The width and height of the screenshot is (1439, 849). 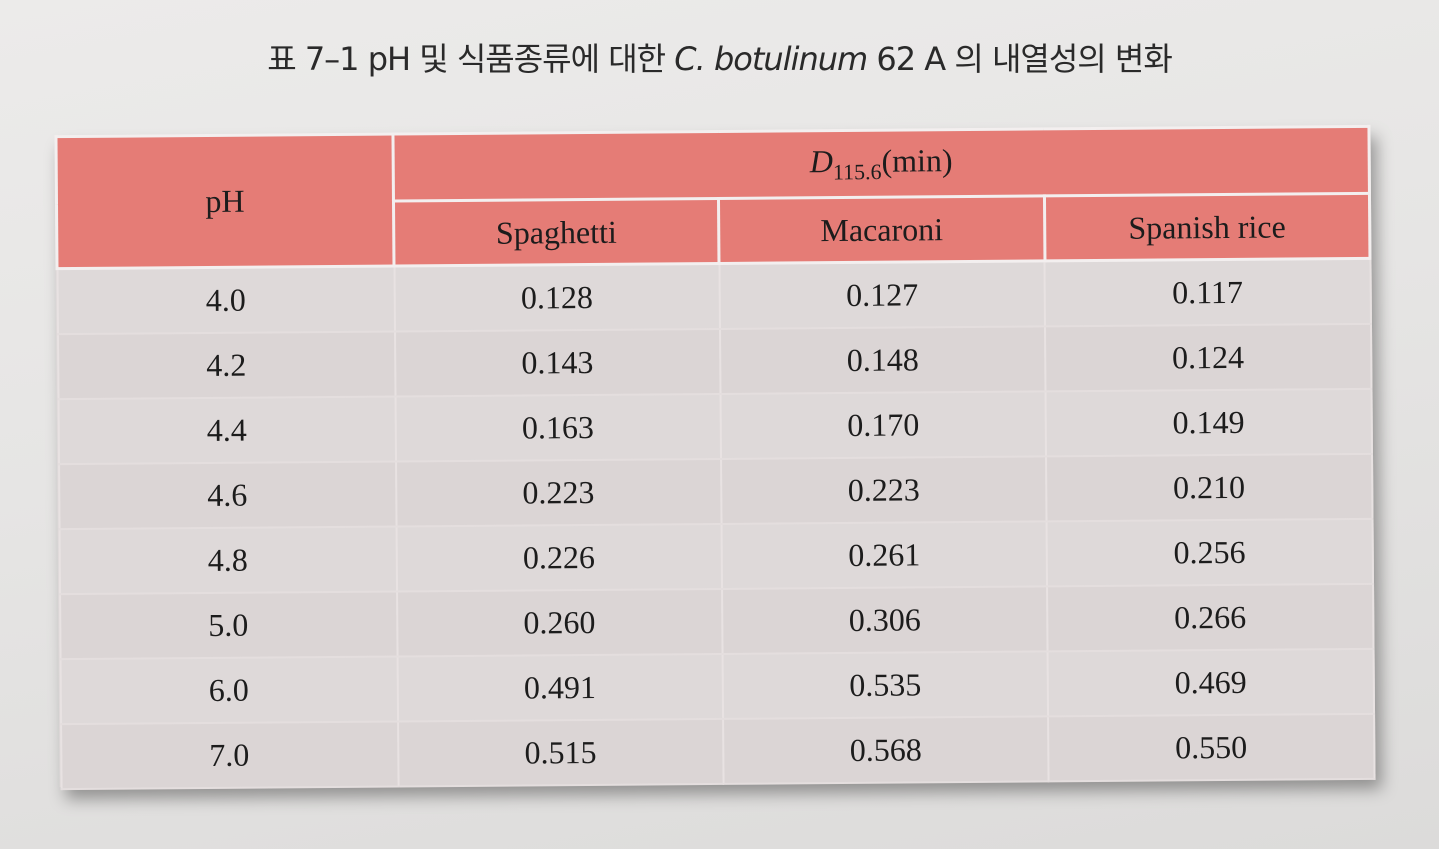 What do you see at coordinates (556, 297) in the screenshot?
I see `cell-spaghetti: 0.128` at bounding box center [556, 297].